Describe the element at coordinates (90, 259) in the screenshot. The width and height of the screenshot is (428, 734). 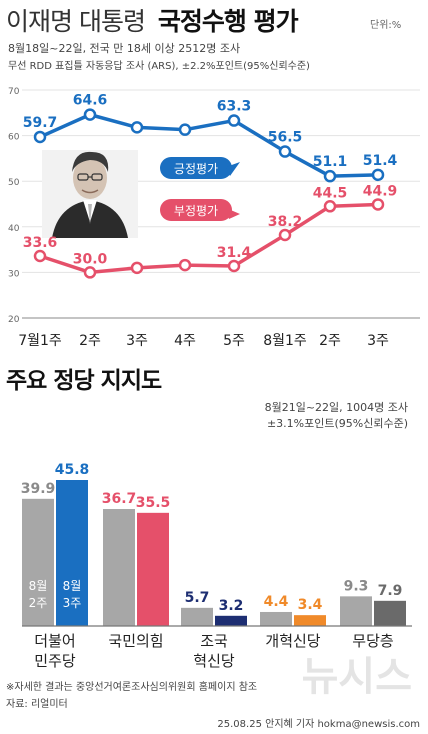
I see `data-label: 30.0` at that location.